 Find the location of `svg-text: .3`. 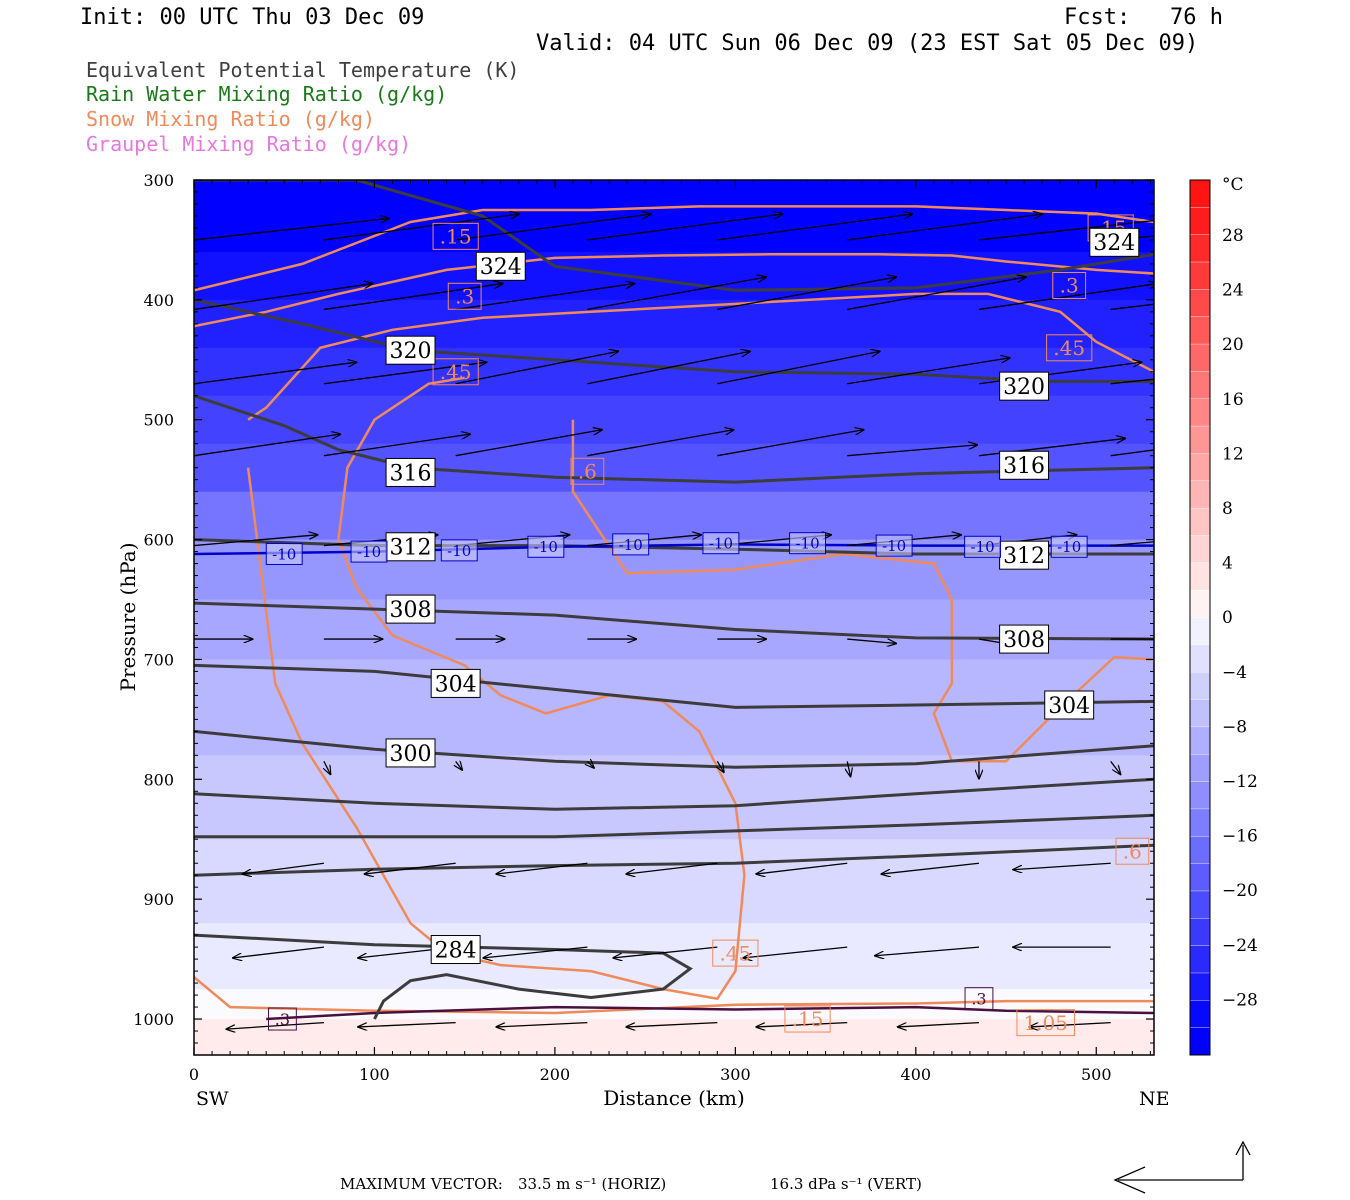

svg-text: .3 is located at coordinates (978, 998).